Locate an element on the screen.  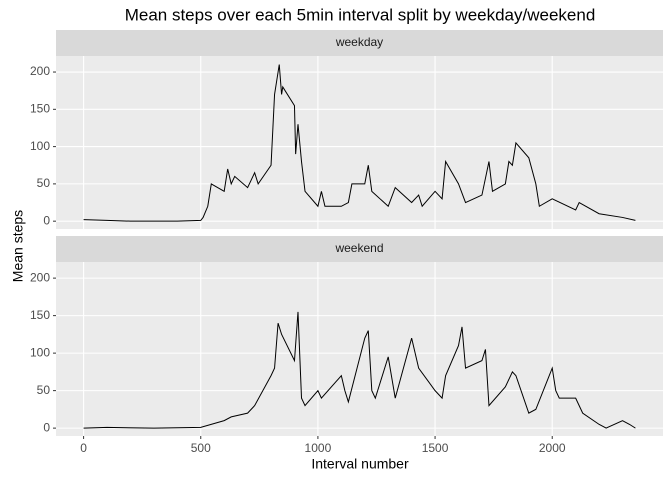
x-tick-label: 0 is located at coordinates (83, 448).